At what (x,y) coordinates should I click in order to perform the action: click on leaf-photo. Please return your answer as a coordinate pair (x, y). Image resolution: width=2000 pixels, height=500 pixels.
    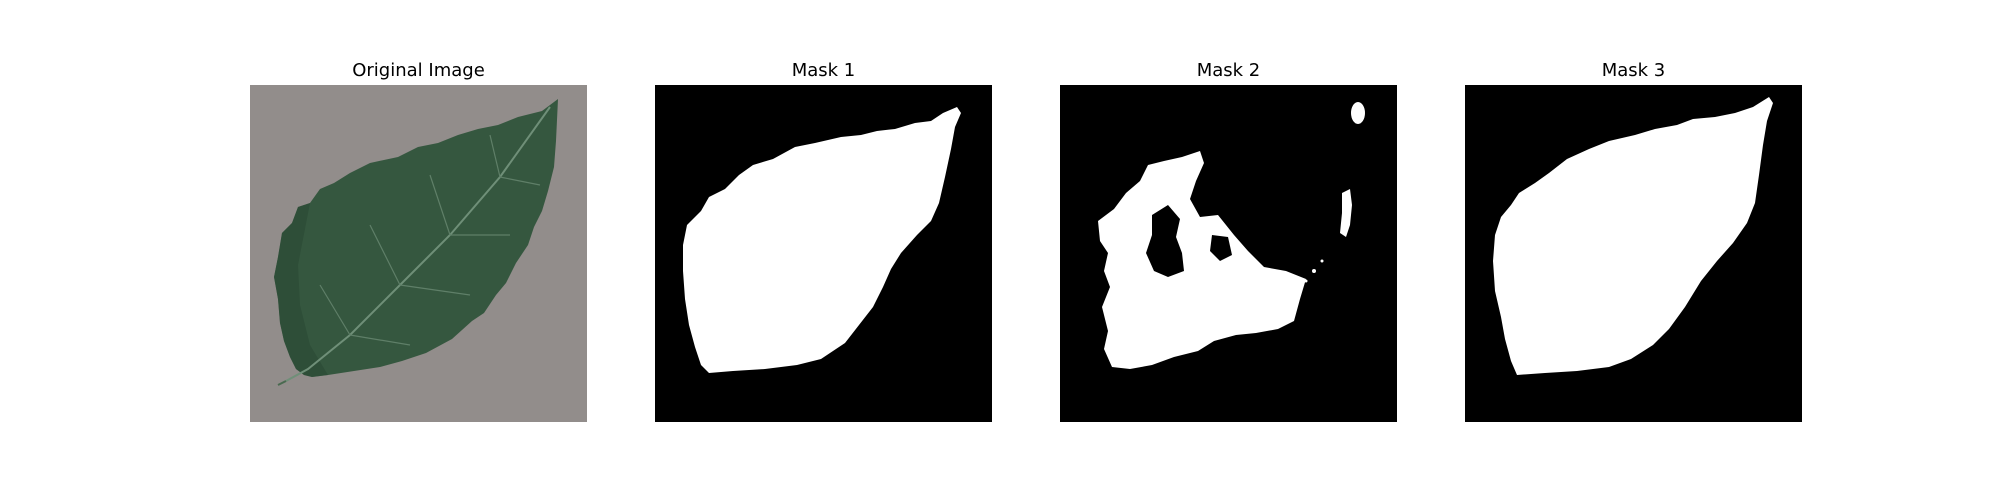
    Looking at the image, I should click on (418, 253).